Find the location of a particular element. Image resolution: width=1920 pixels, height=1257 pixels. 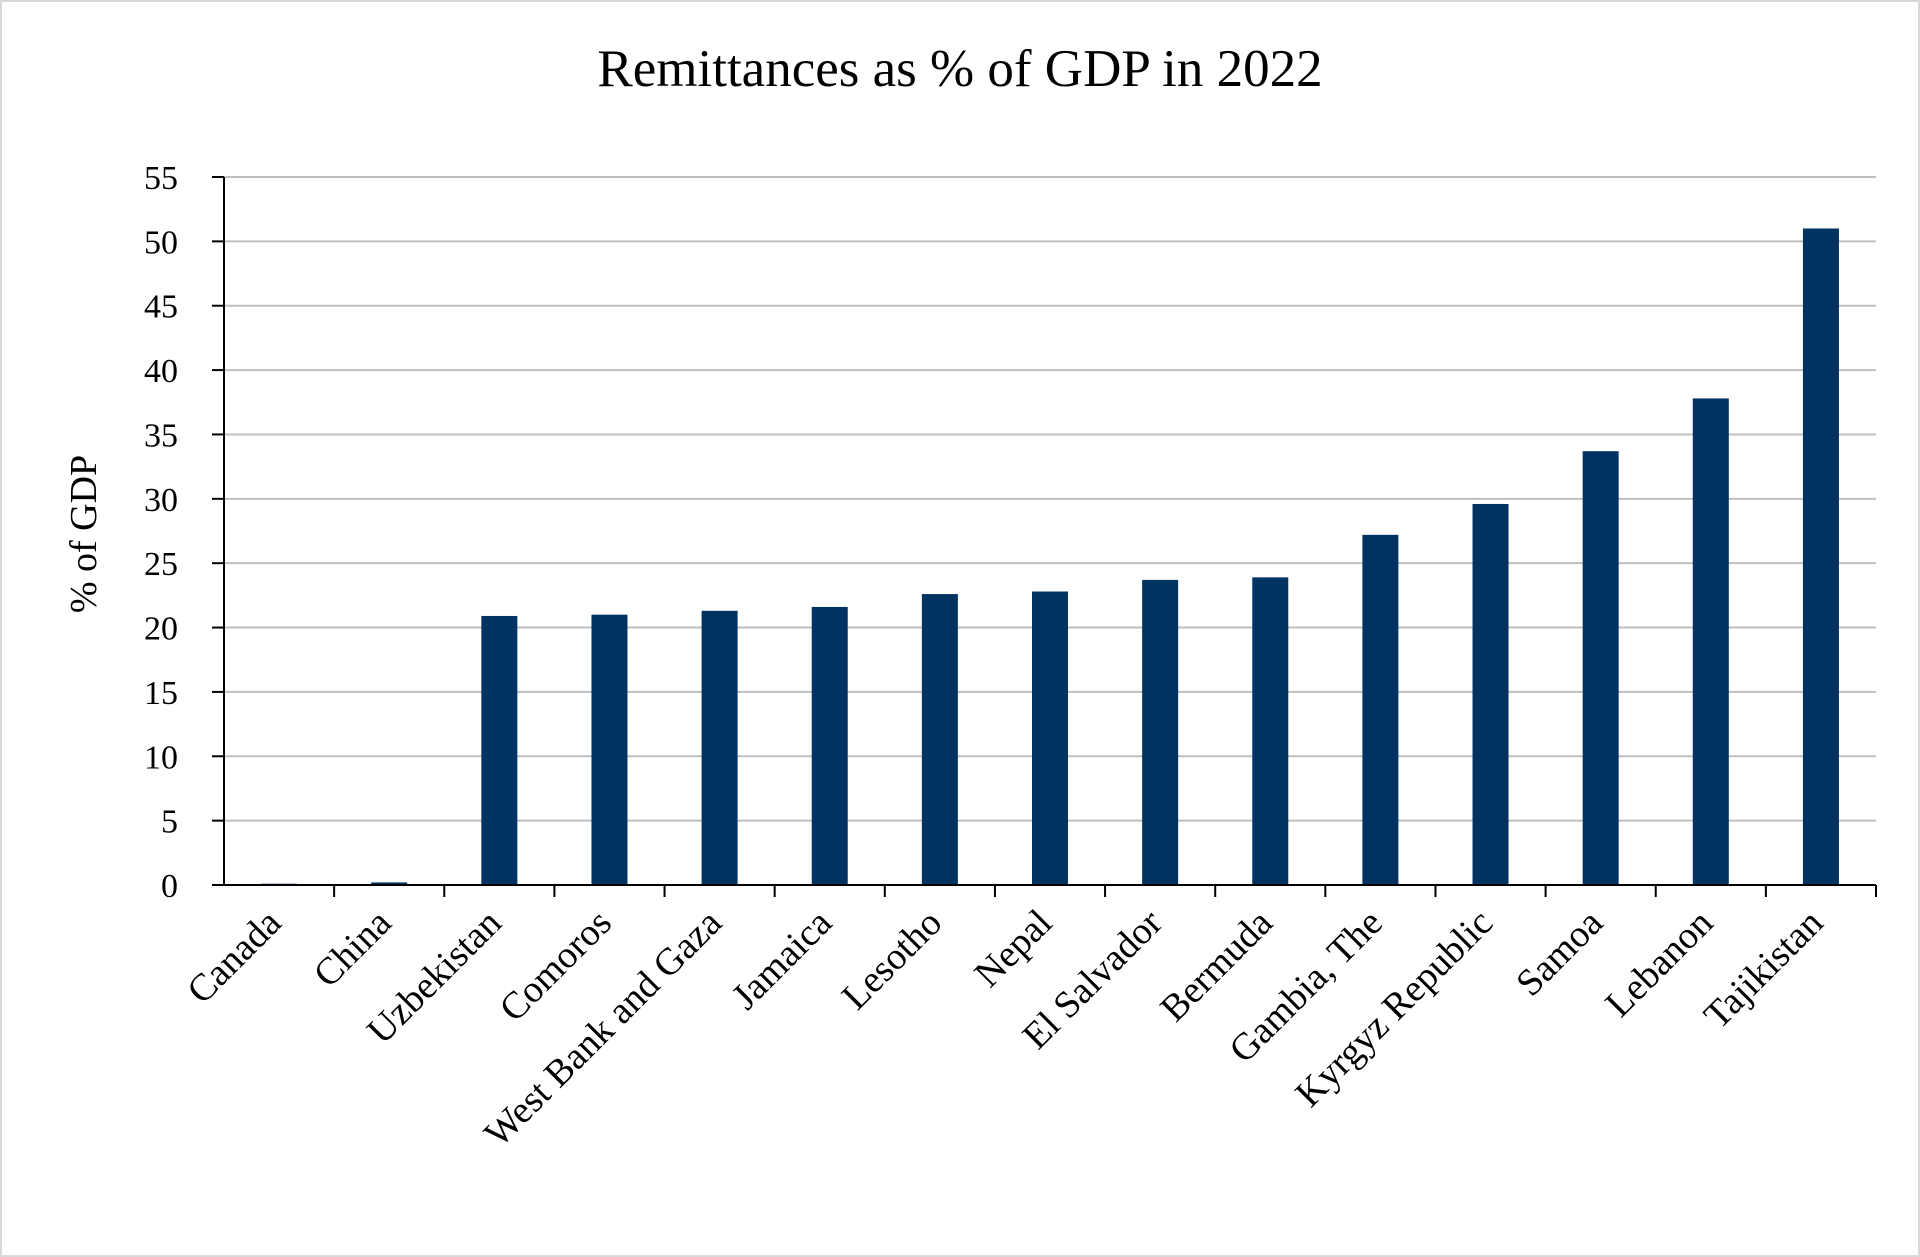

y-tick-label: 50 is located at coordinates (161, 242).